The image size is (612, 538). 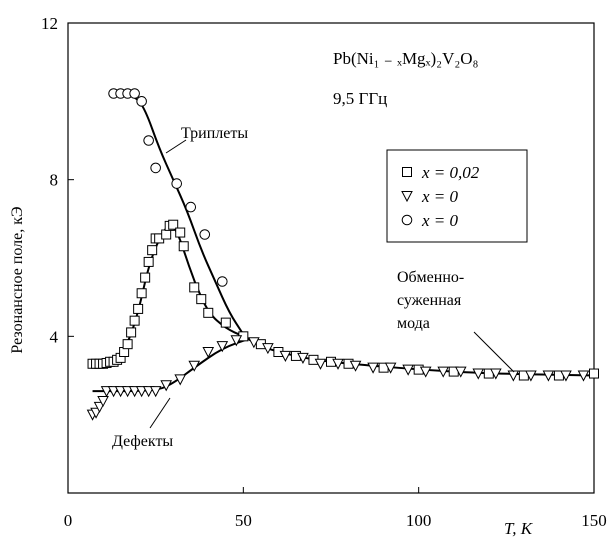 What do you see at coordinates (406, 58) in the screenshot?
I see `chart-title-formula: Pb(Ni₁ ₋ ₓMgₓ)₂V₂O₈` at bounding box center [406, 58].